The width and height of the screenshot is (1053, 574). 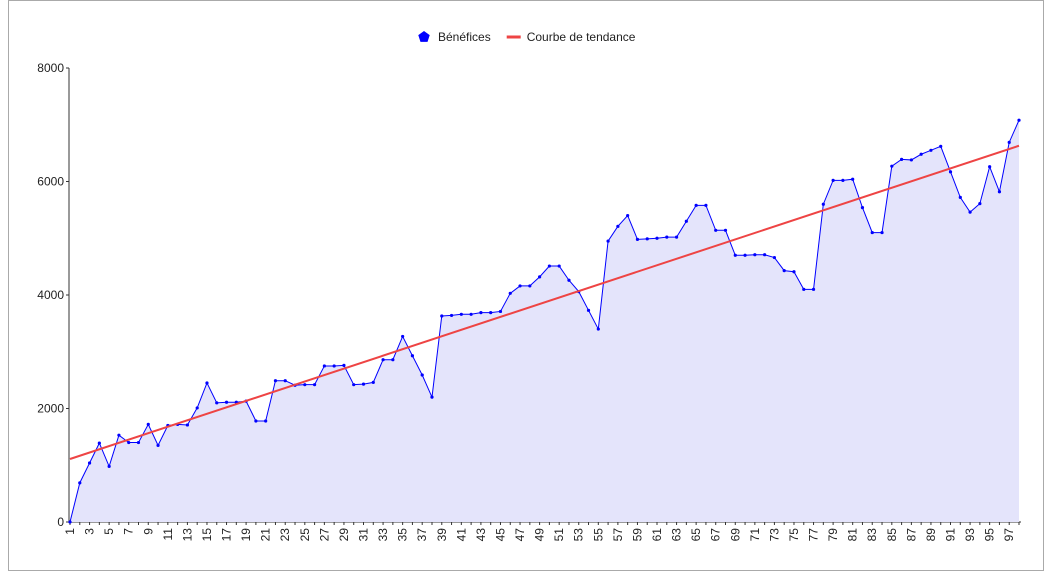 I want to click on x-tick-label: 29, so click(x=344, y=535).